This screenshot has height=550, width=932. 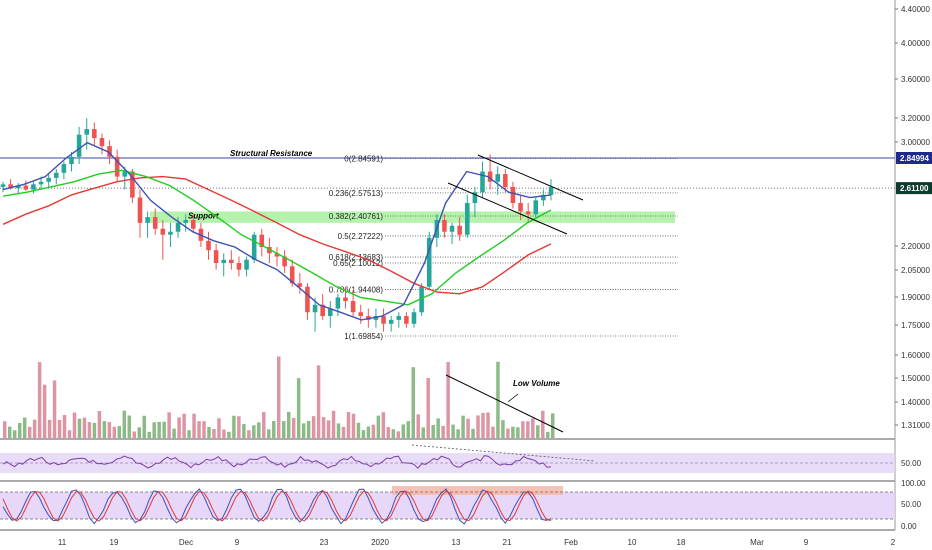 What do you see at coordinates (477, 542) in the screenshot?
I see `time-axis: 11 19 Dec 9 23 2020 13 21 Feb 10 18 Mar 9 2` at bounding box center [477, 542].